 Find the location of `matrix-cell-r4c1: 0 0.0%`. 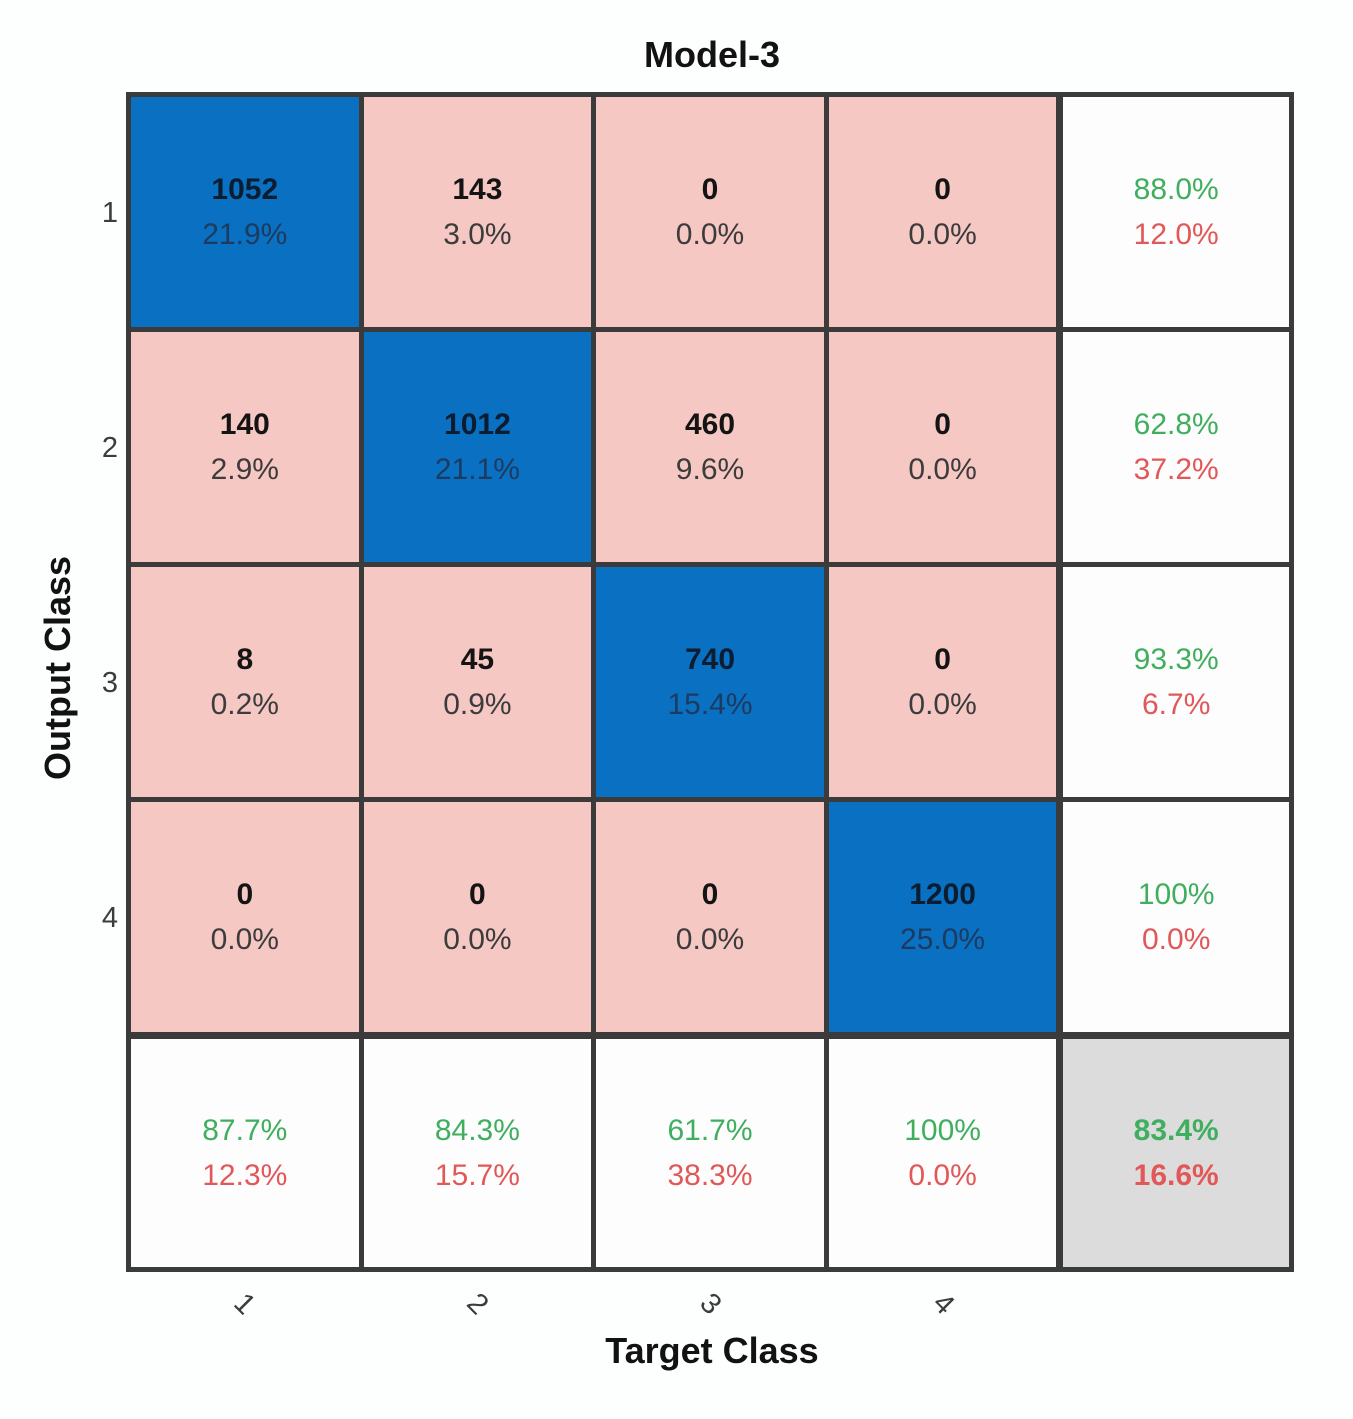

matrix-cell-r4c1: 0 0.0% is located at coordinates (245, 917).